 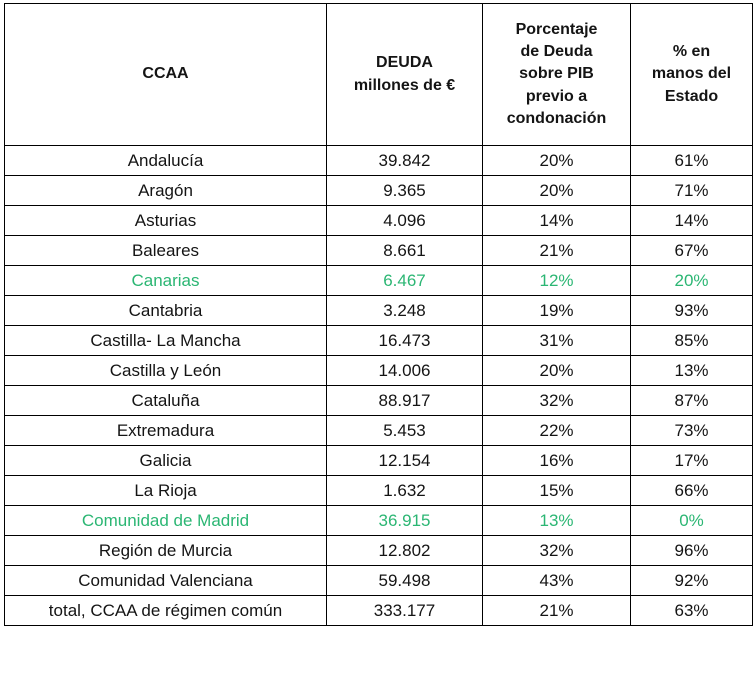 I want to click on cell-deuda: 9.365, so click(x=404, y=190).